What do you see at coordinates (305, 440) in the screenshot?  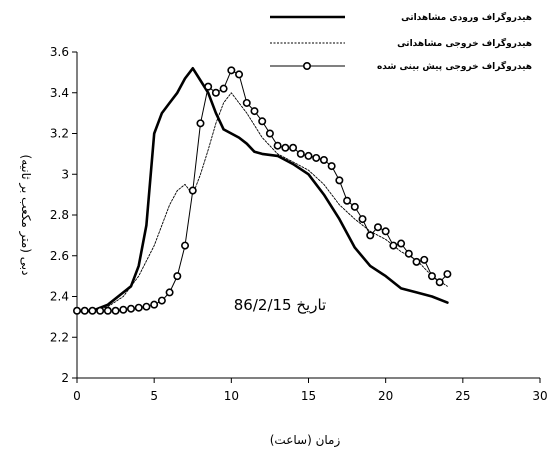 I see `x-axis-title: زمان (ساعت)` at bounding box center [305, 440].